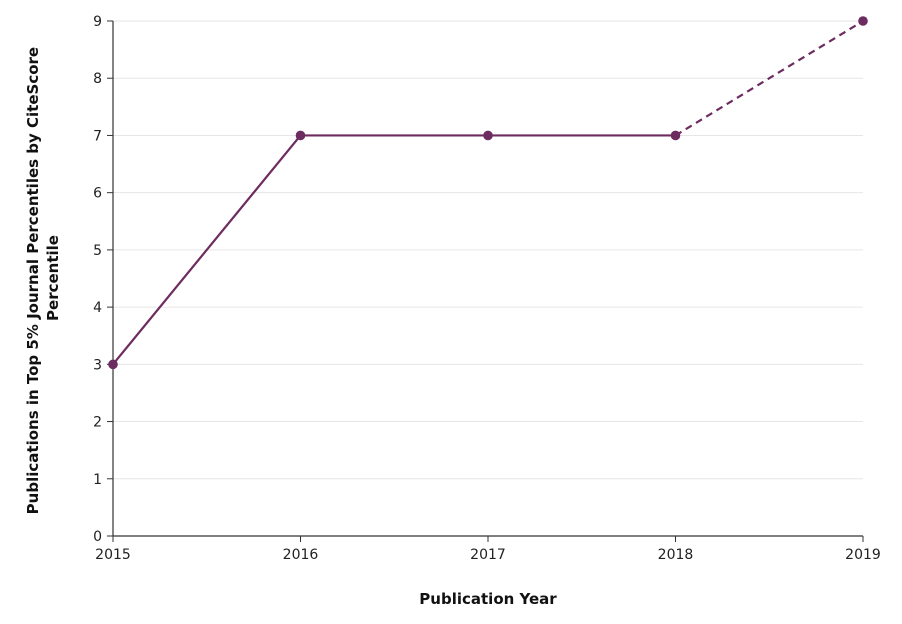  What do you see at coordinates (97, 480) in the screenshot?
I see `y-tick-label: 1` at bounding box center [97, 480].